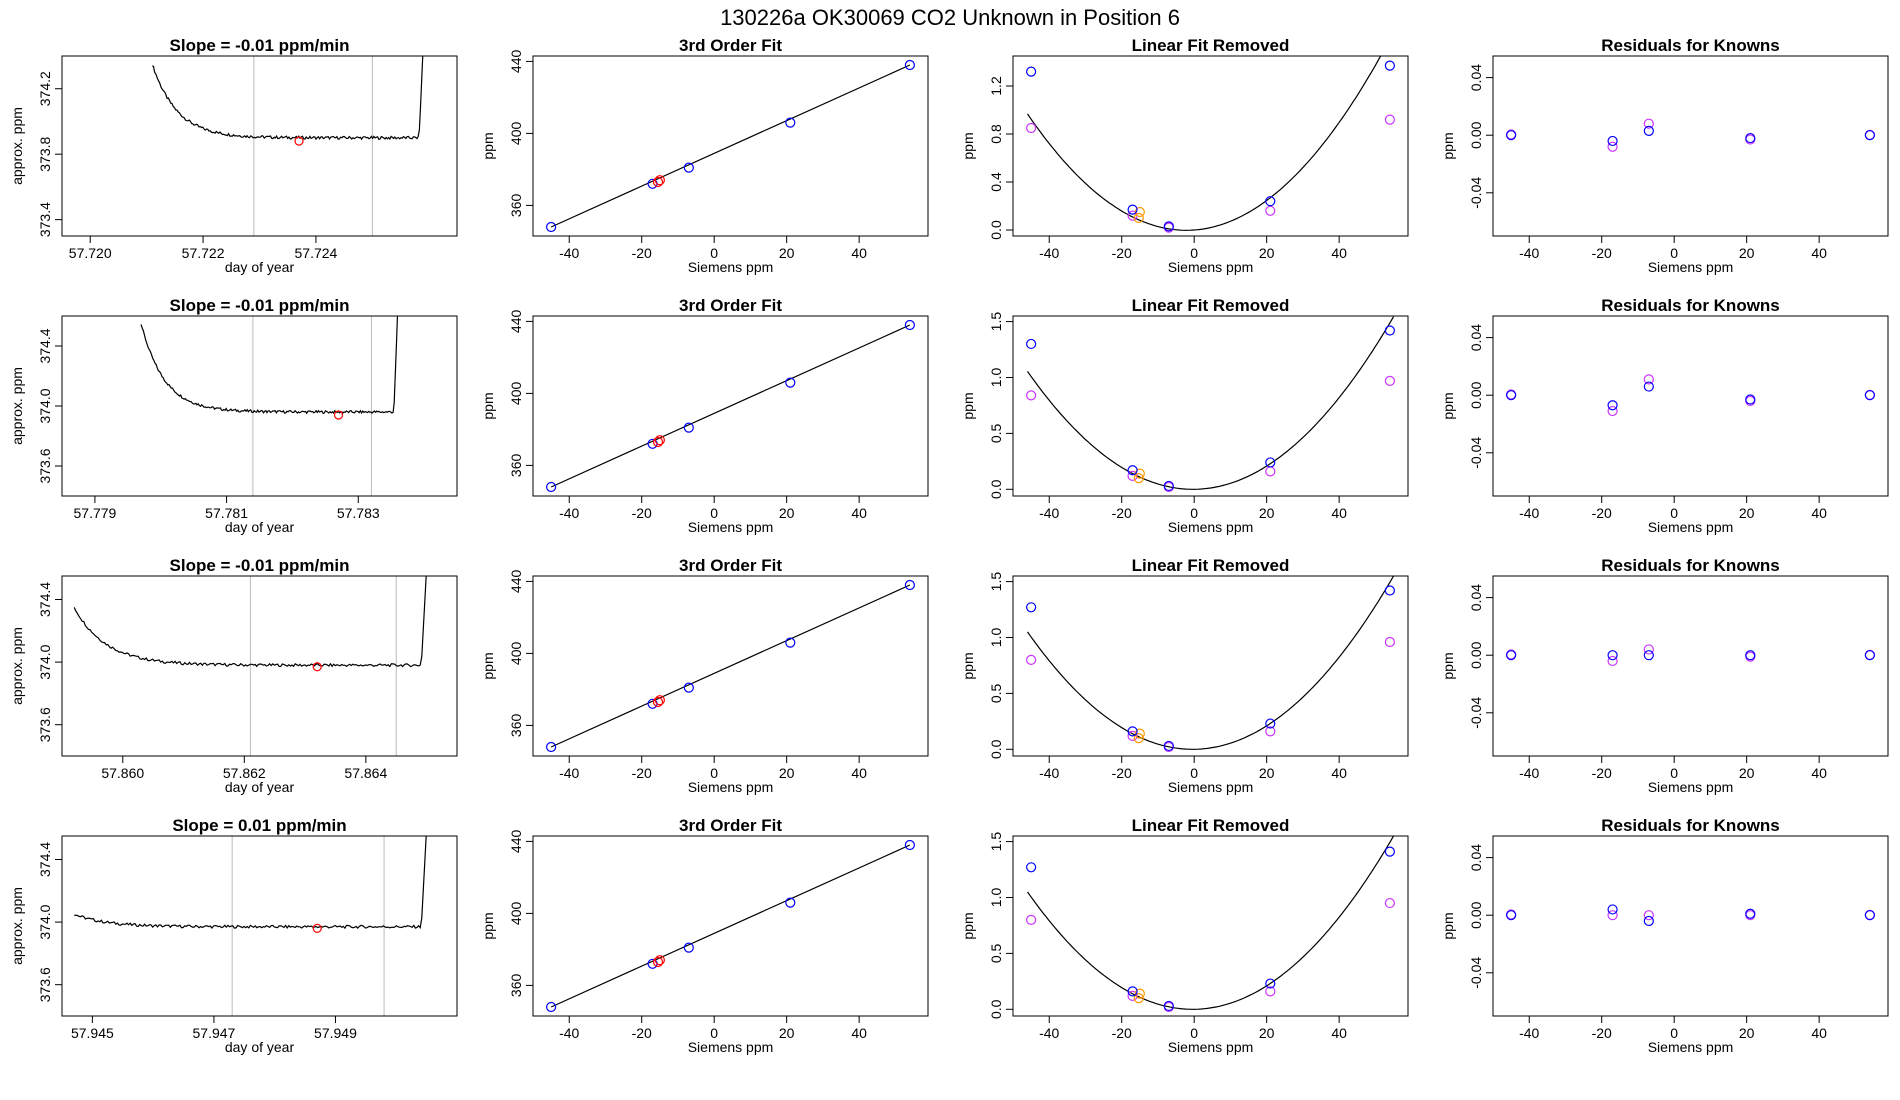  Describe the element at coordinates (226, 513) in the screenshot. I see `x-tick-label: 57.781` at that location.